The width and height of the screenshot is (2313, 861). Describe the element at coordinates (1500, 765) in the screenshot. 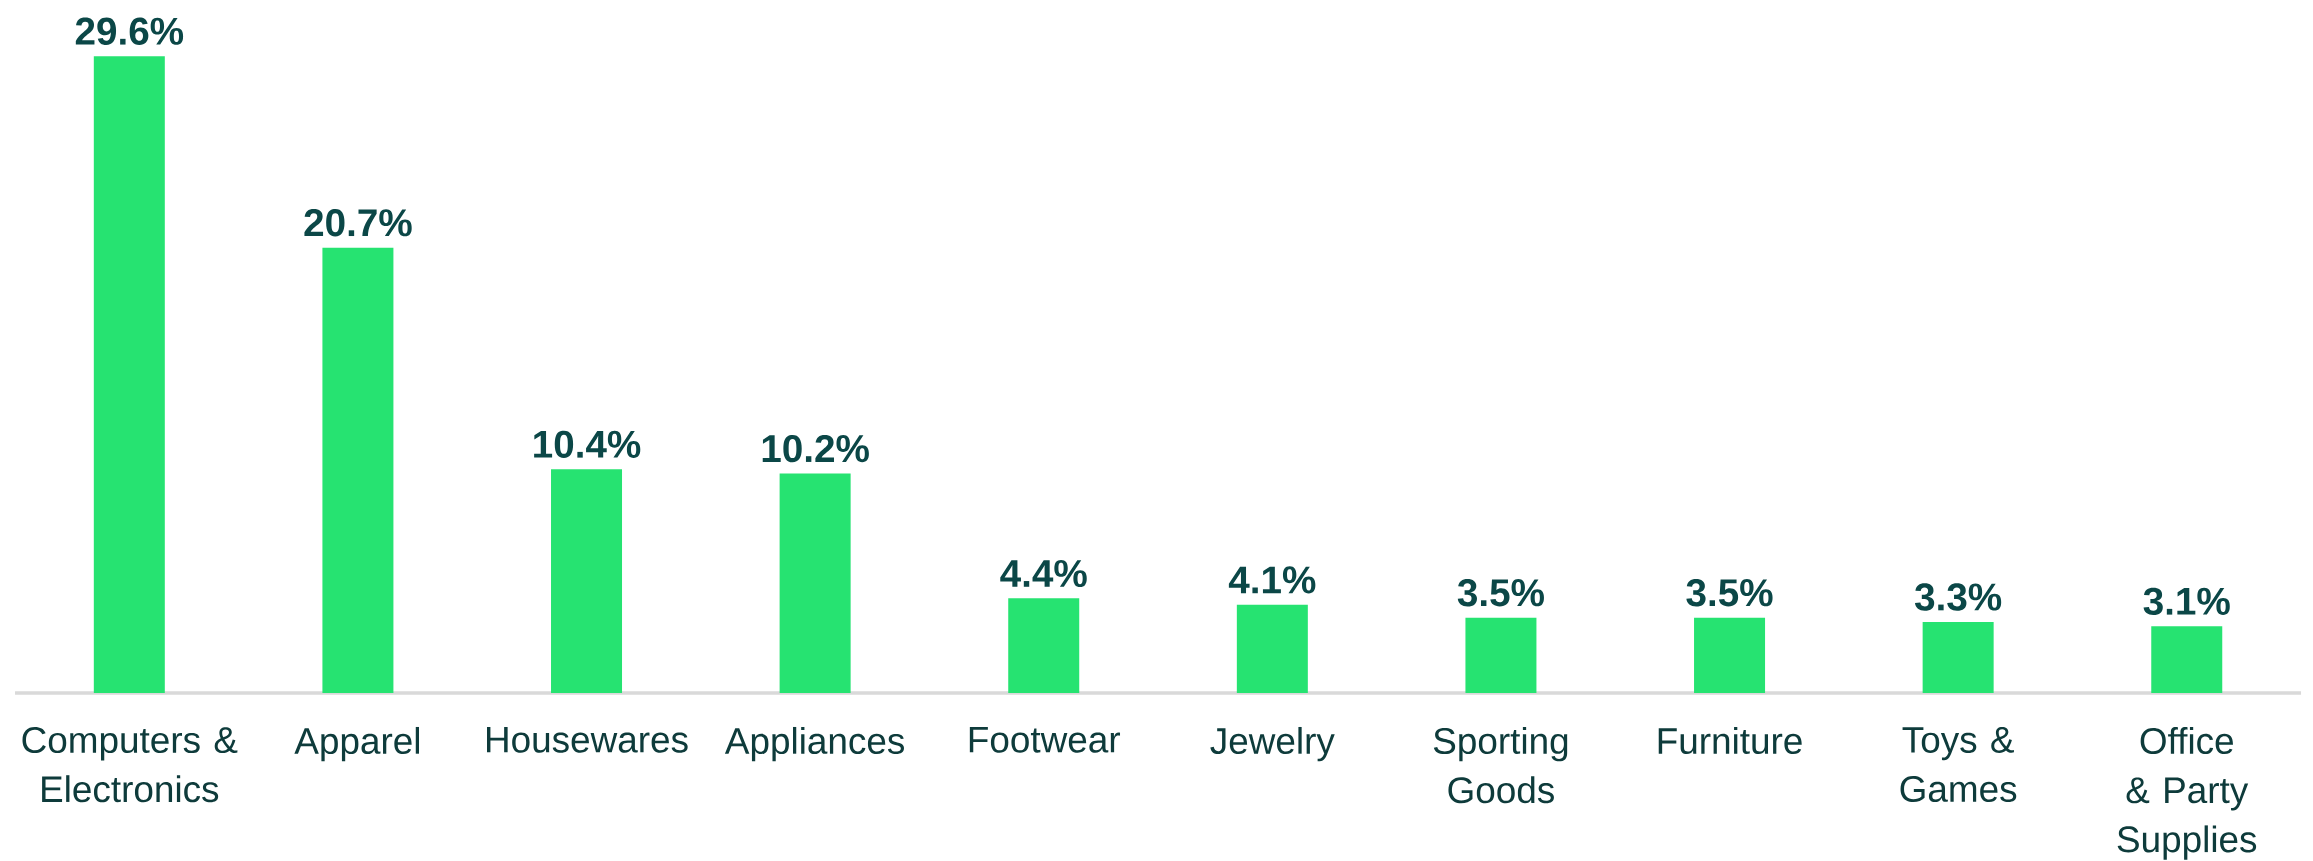

I see `x-tick-label: Sporting Goods` at that location.